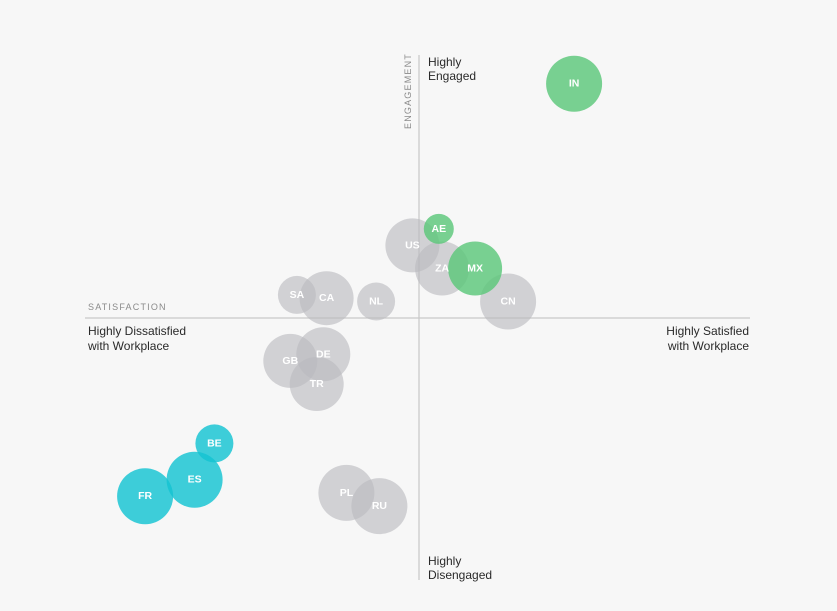 The width and height of the screenshot is (837, 611). I want to click on x-pole-right-line1: Highly Satisfied, so click(707, 331).